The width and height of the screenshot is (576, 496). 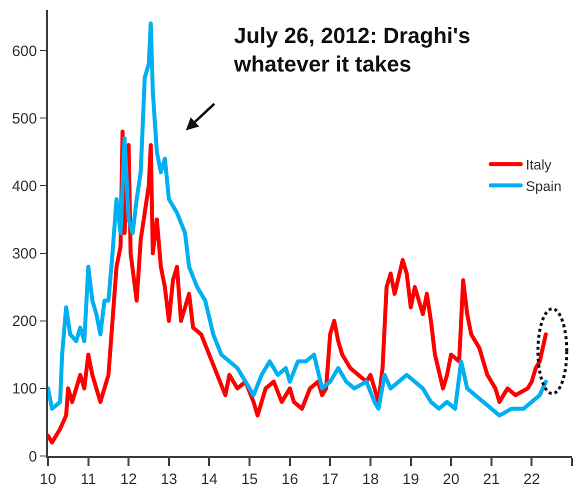 I want to click on x-tick-label: 21, so click(x=491, y=479).